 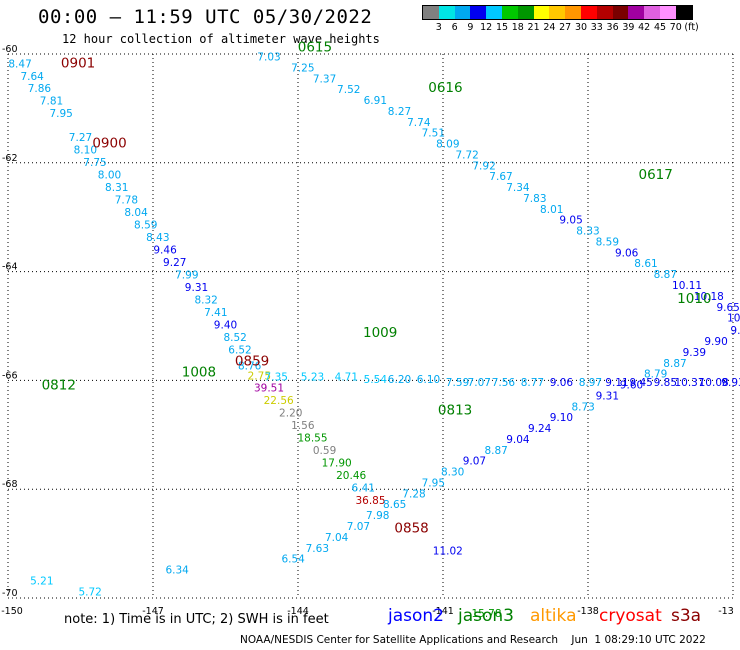 What do you see at coordinates (448, 551) in the screenshot?
I see `wave-height-value: 11.02` at bounding box center [448, 551].